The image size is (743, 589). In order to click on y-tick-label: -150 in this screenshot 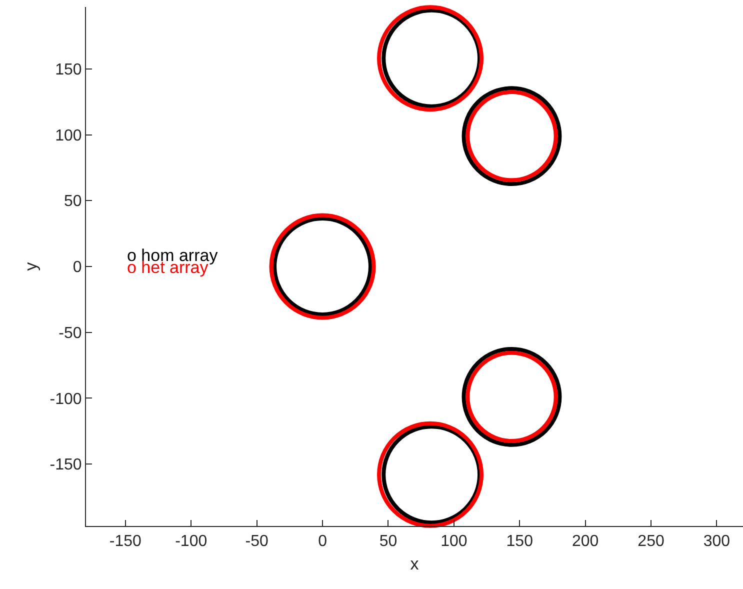, I will do `click(66, 465)`.